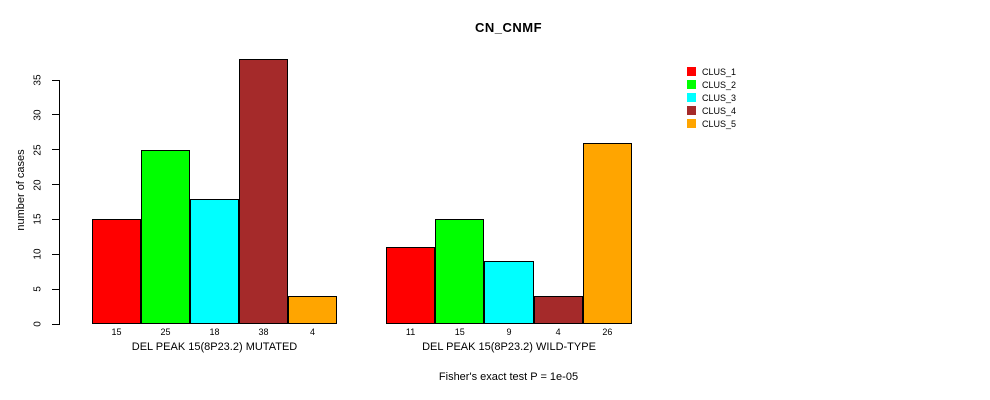 This screenshot has width=990, height=400. I want to click on legend-label: CLUS_1, so click(719, 71).